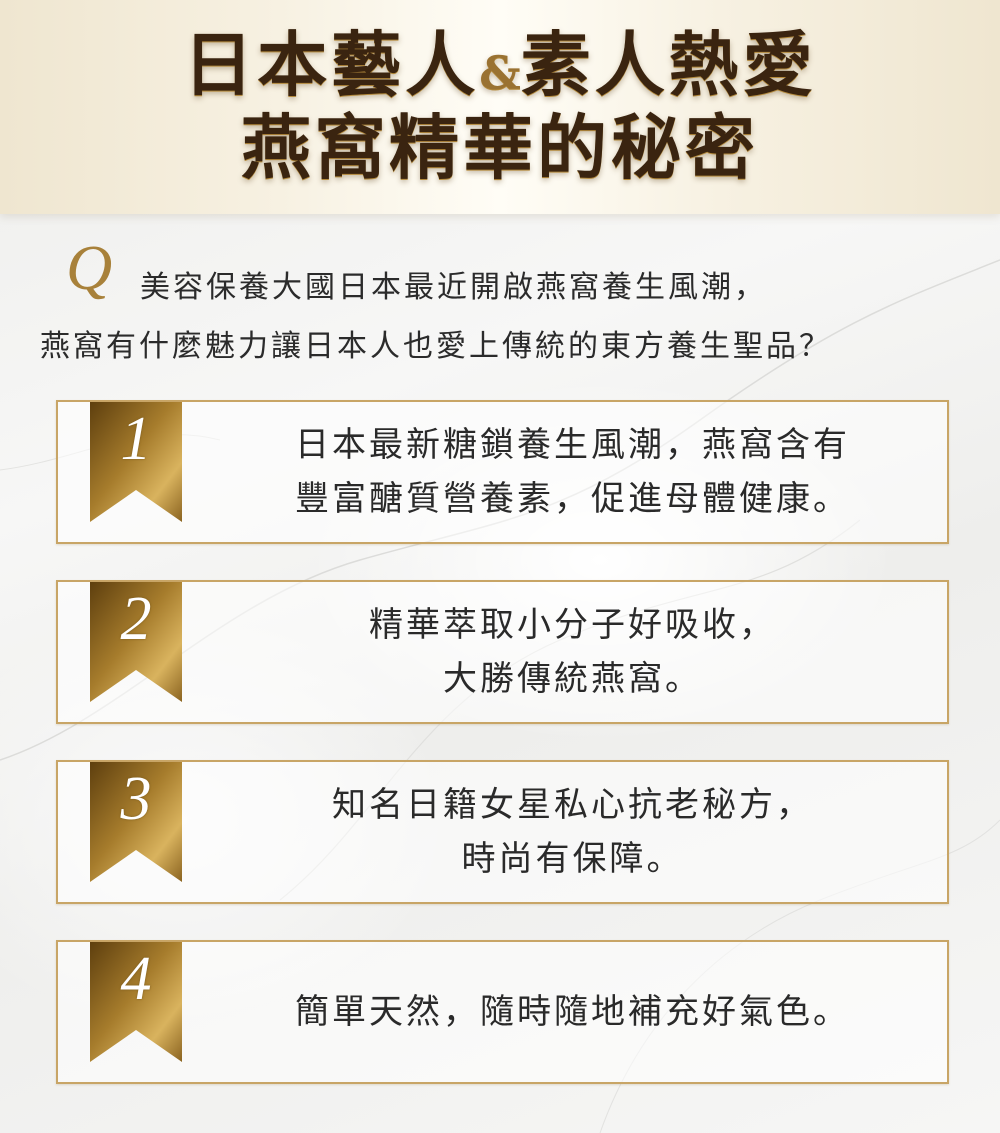  Describe the element at coordinates (572, 652) in the screenshot. I see `point-text-2: 精華萃取小分子好吸收， 大勝傳統燕窩。` at that location.